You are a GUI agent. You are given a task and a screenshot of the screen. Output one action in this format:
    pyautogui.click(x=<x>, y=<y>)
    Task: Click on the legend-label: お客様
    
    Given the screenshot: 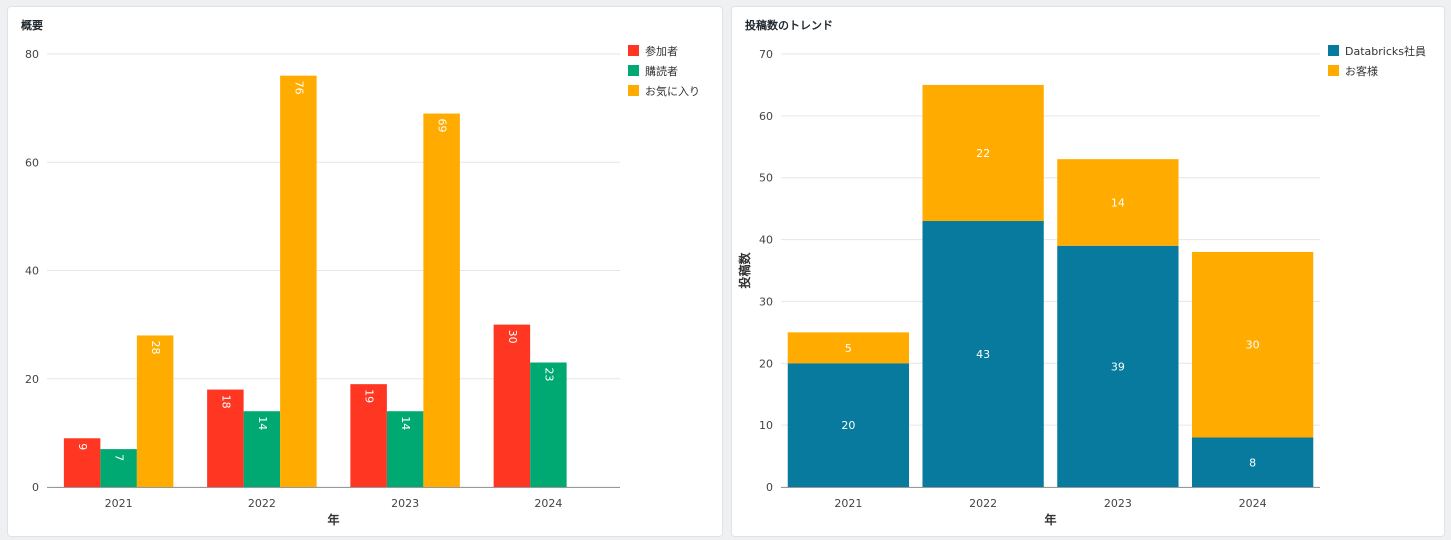 What is the action you would take?
    pyautogui.click(x=1361, y=71)
    